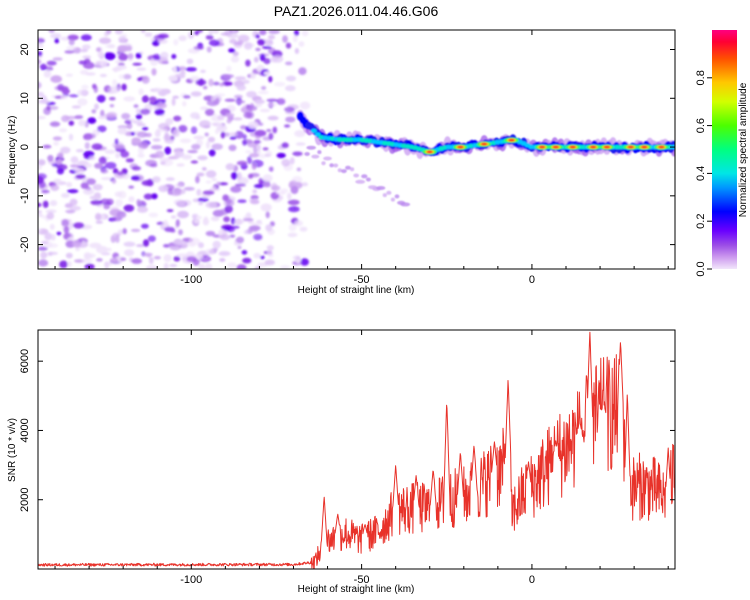 The image size is (750, 600). I want to click on y-tick-label: 2000, so click(25, 499).